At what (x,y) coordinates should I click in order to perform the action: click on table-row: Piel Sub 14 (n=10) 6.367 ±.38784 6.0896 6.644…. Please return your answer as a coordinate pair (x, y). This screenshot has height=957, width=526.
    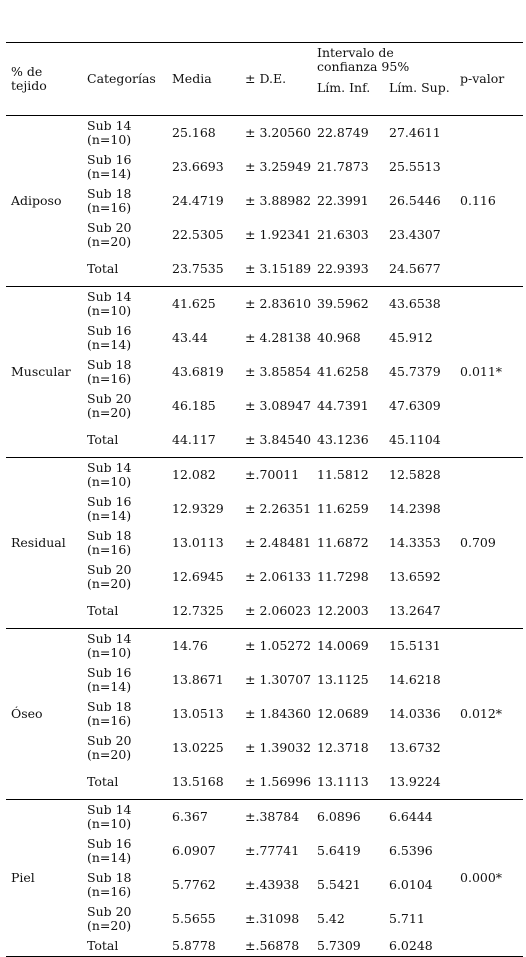
    Looking at the image, I should click on (264, 842).